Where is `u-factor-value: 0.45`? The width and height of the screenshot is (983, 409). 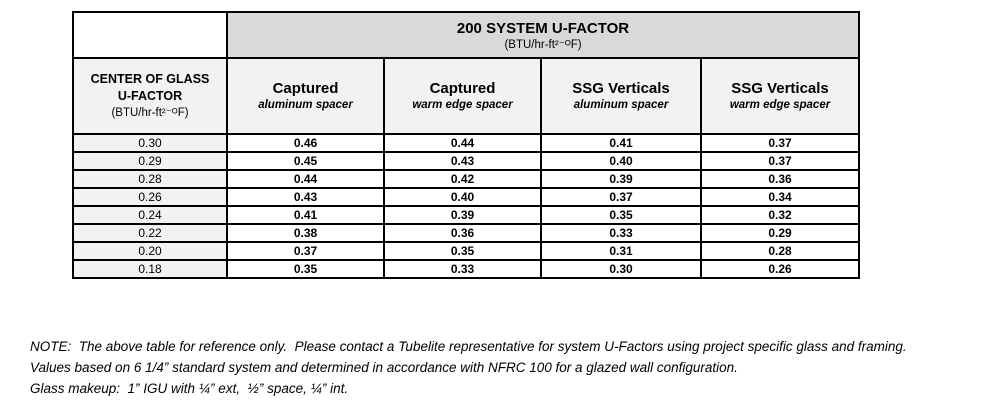 u-factor-value: 0.45 is located at coordinates (305, 161).